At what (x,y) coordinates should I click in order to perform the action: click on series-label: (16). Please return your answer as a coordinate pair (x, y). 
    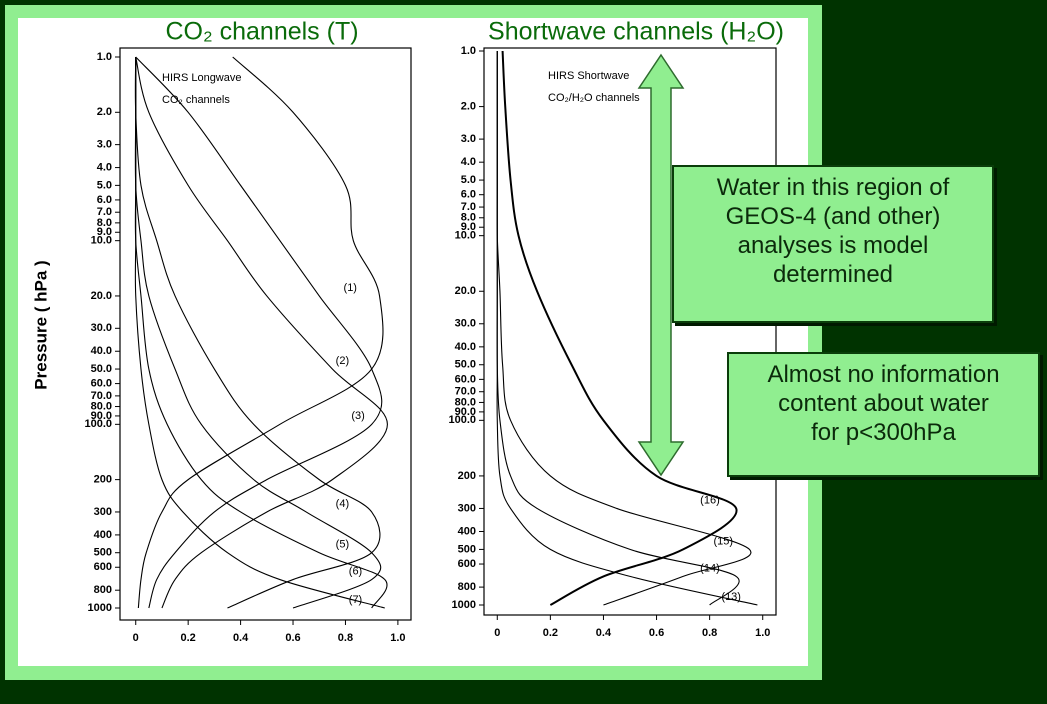
    Looking at the image, I should click on (710, 500).